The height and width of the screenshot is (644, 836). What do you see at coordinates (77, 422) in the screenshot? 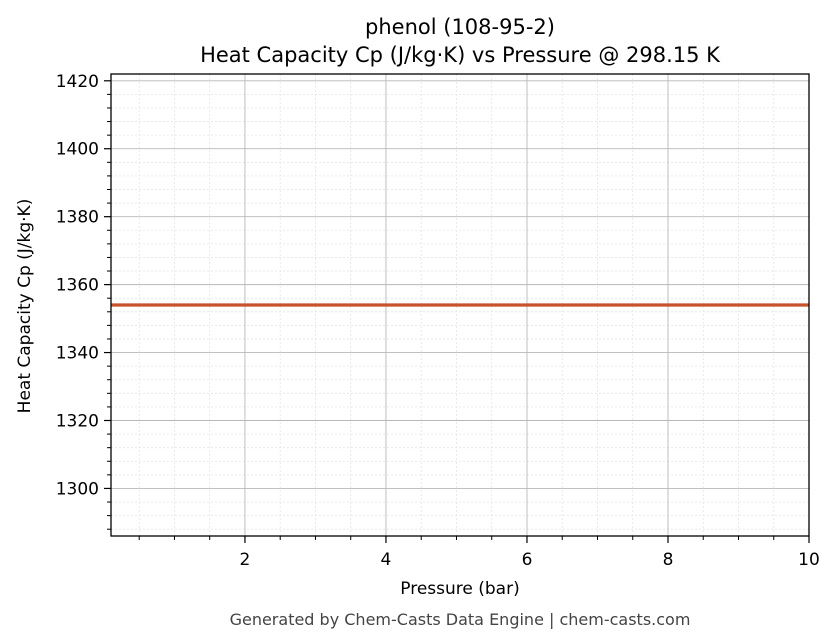
I see `y-tick-label: 1320` at bounding box center [77, 422].